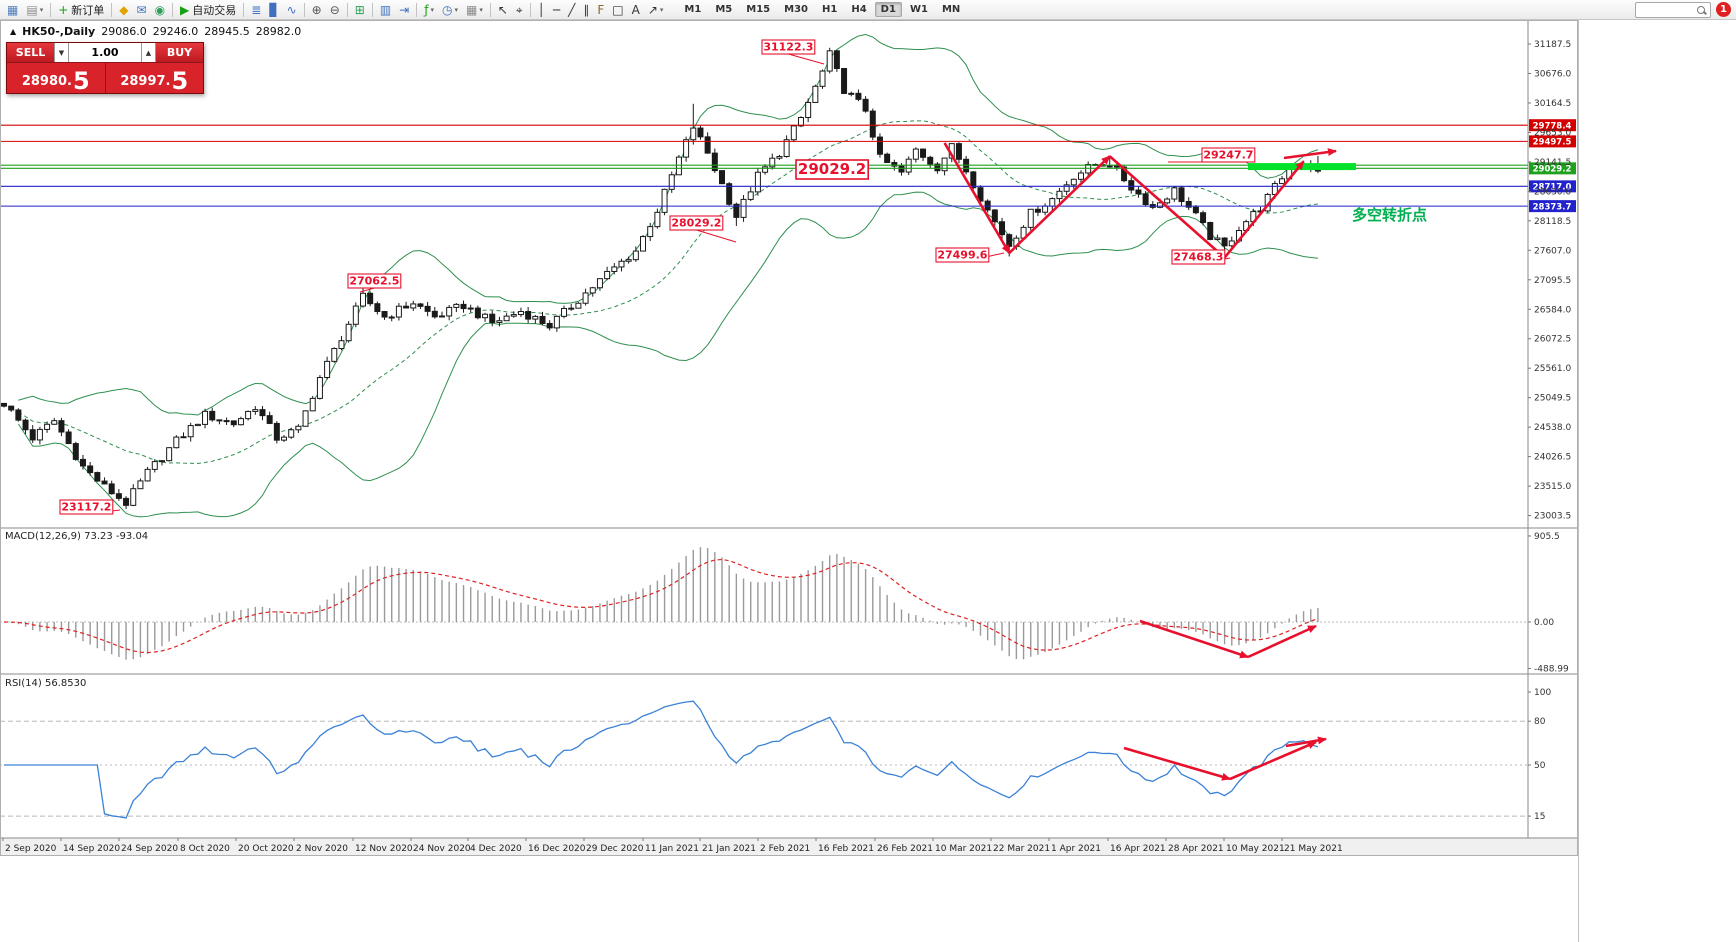 The height and width of the screenshot is (942, 1736). I want to click on hline-button: ─, so click(556, 10).